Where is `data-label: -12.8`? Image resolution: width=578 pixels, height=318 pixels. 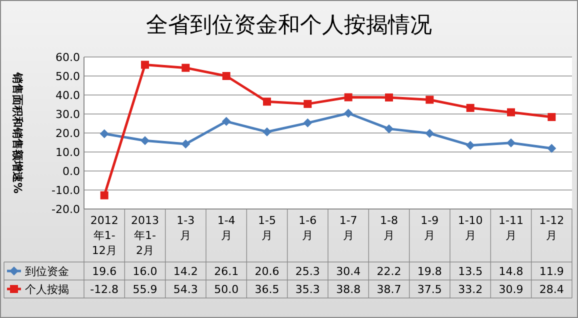 data-label: -12.8 is located at coordinates (104, 289).